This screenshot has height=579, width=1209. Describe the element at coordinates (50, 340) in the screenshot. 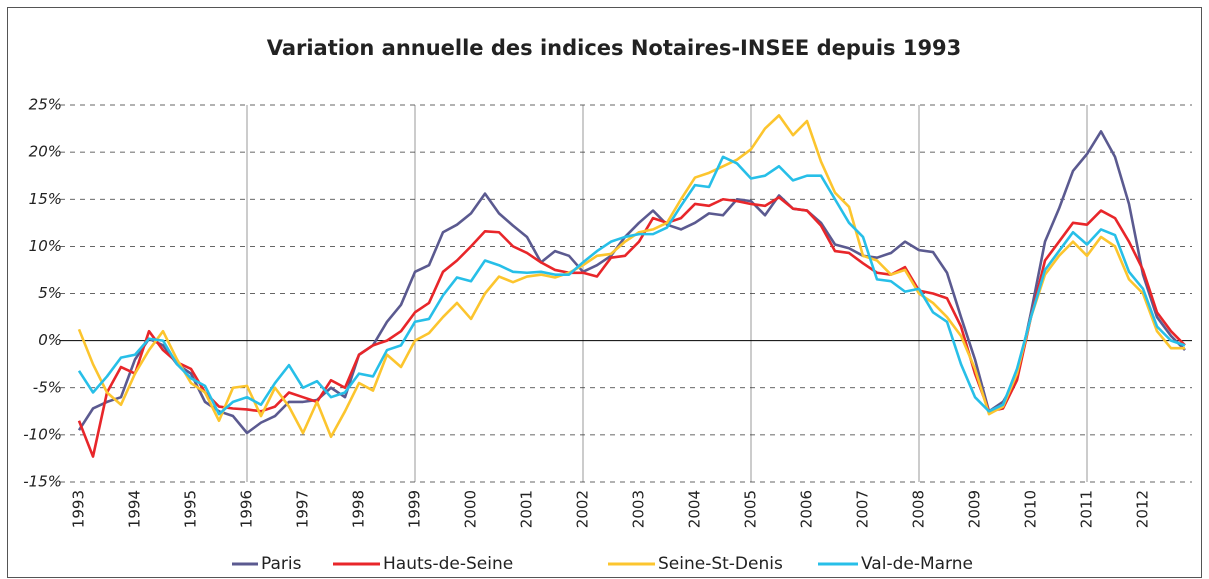

I see `y-tick-label: 0%` at that location.